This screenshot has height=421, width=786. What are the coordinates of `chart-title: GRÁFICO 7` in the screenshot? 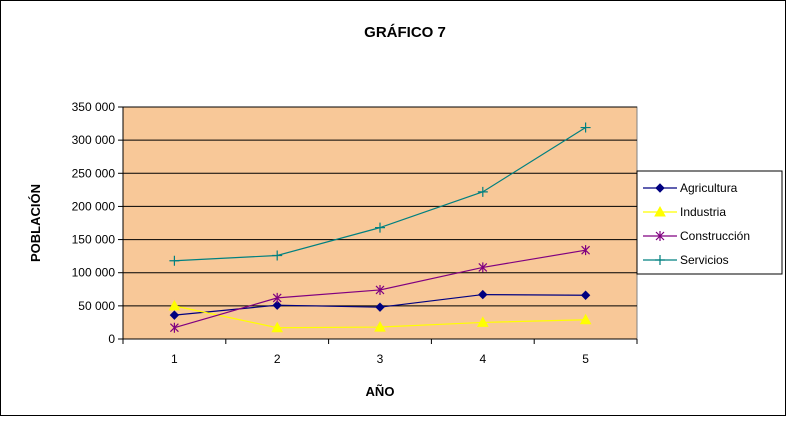 It's located at (405, 32).